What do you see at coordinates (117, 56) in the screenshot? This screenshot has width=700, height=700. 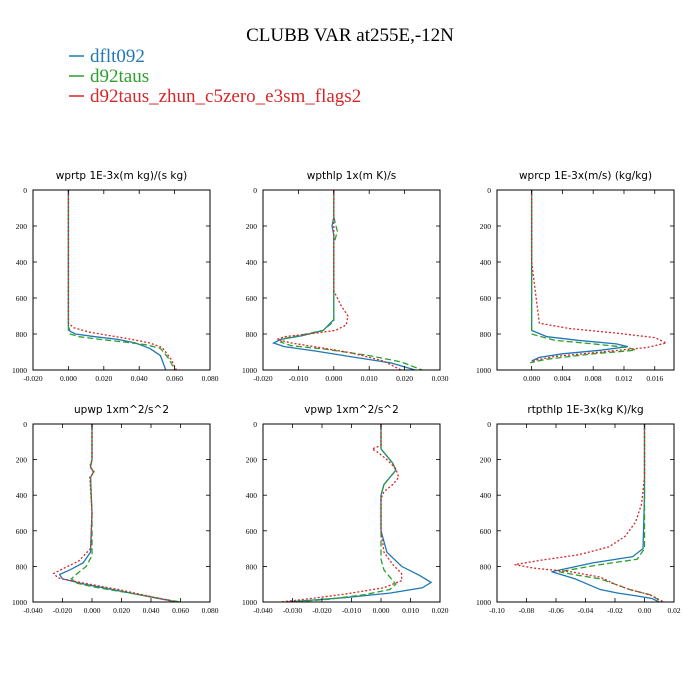 I see `legend-label: dflt092` at bounding box center [117, 56].